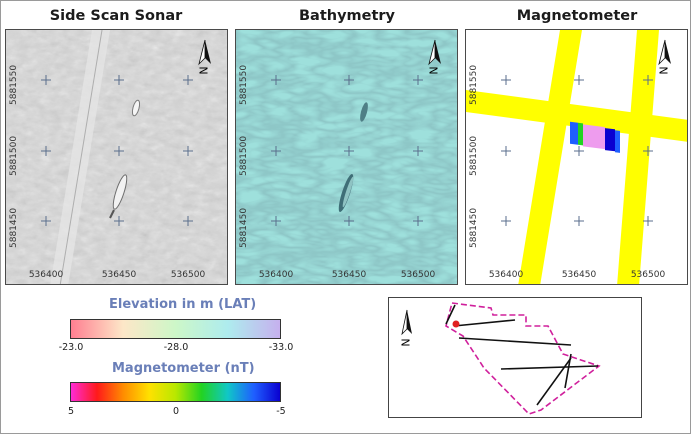 Image resolution: width=691 pixels, height=434 pixels. I want to click on elevation-tick: -28.0, so click(176, 347).